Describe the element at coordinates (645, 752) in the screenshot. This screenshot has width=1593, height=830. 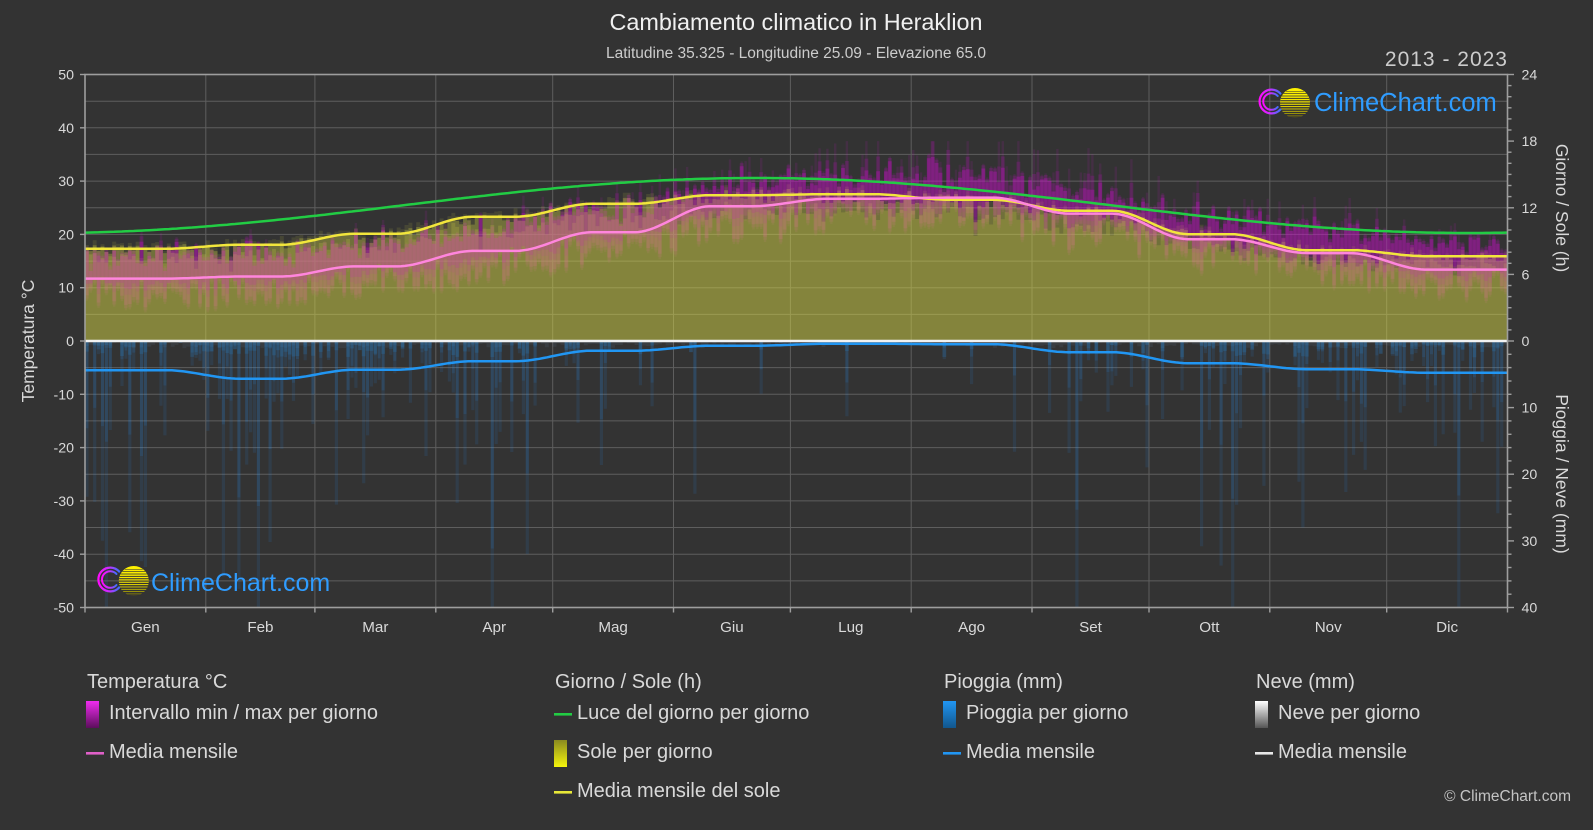
I see `svg-text: Sole per giorno` at that location.